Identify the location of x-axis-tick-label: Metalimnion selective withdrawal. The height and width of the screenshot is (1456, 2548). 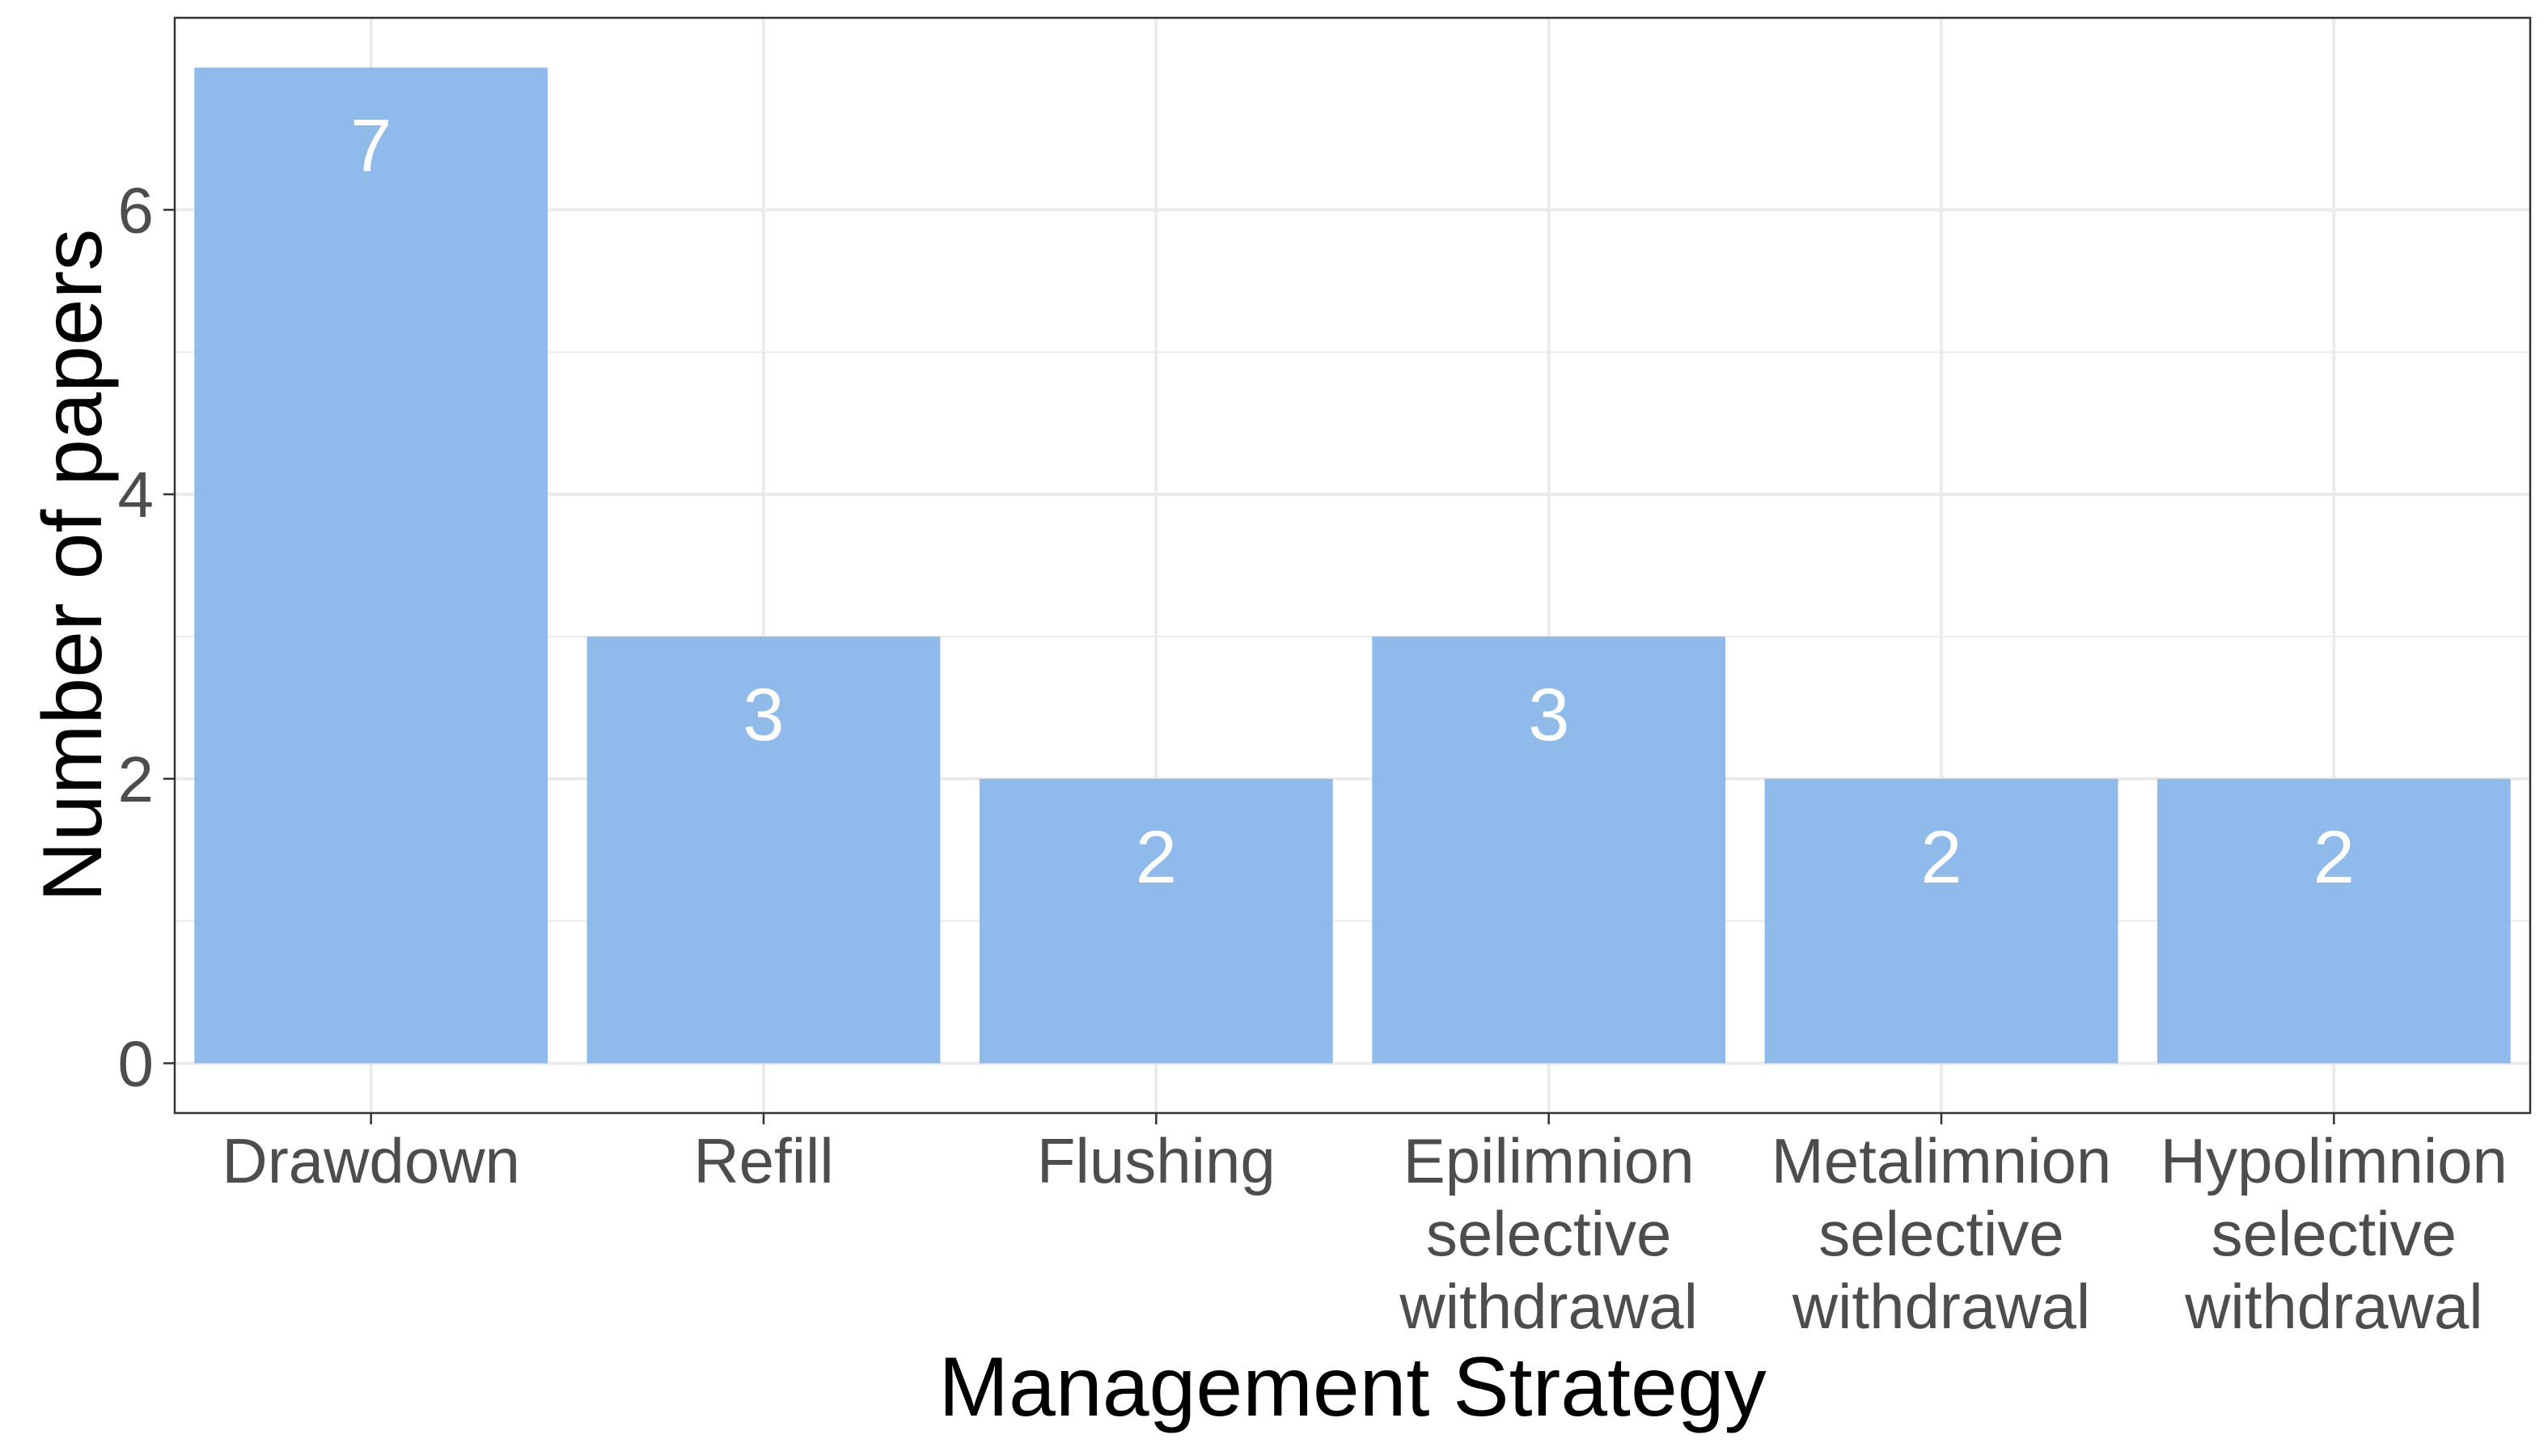
(1942, 1233).